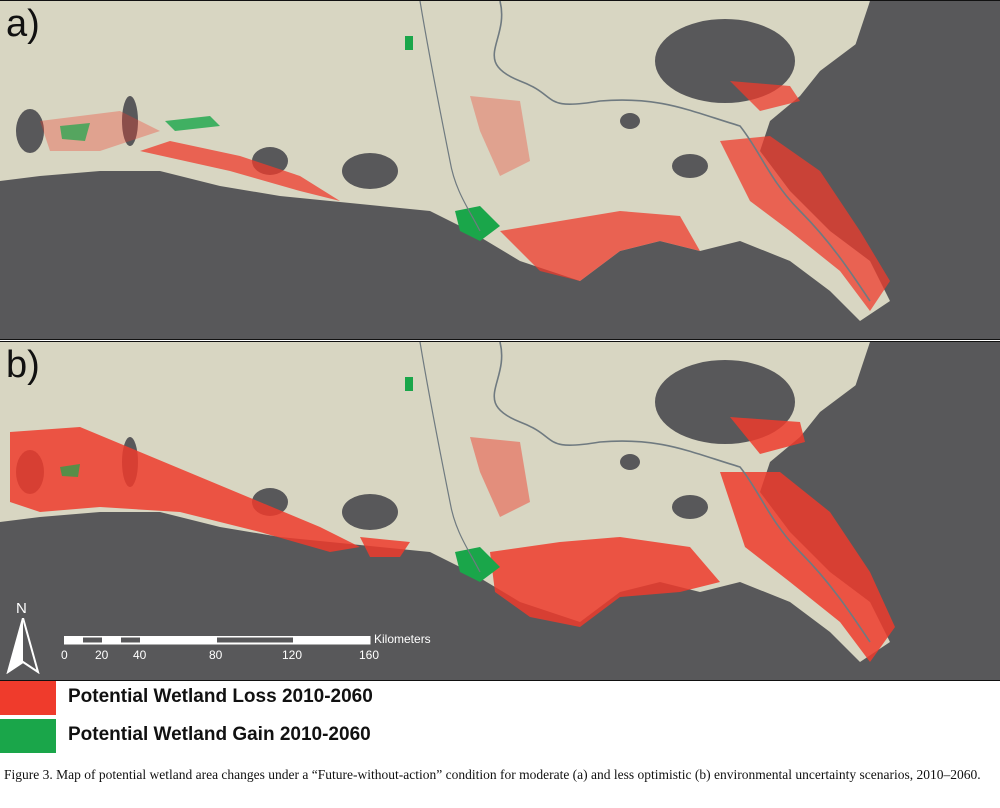 This screenshot has height=808, width=1000. What do you see at coordinates (252, 653) in the screenshot?
I see `scale-bar: Kilometers 0 20 40 80 120 160` at bounding box center [252, 653].